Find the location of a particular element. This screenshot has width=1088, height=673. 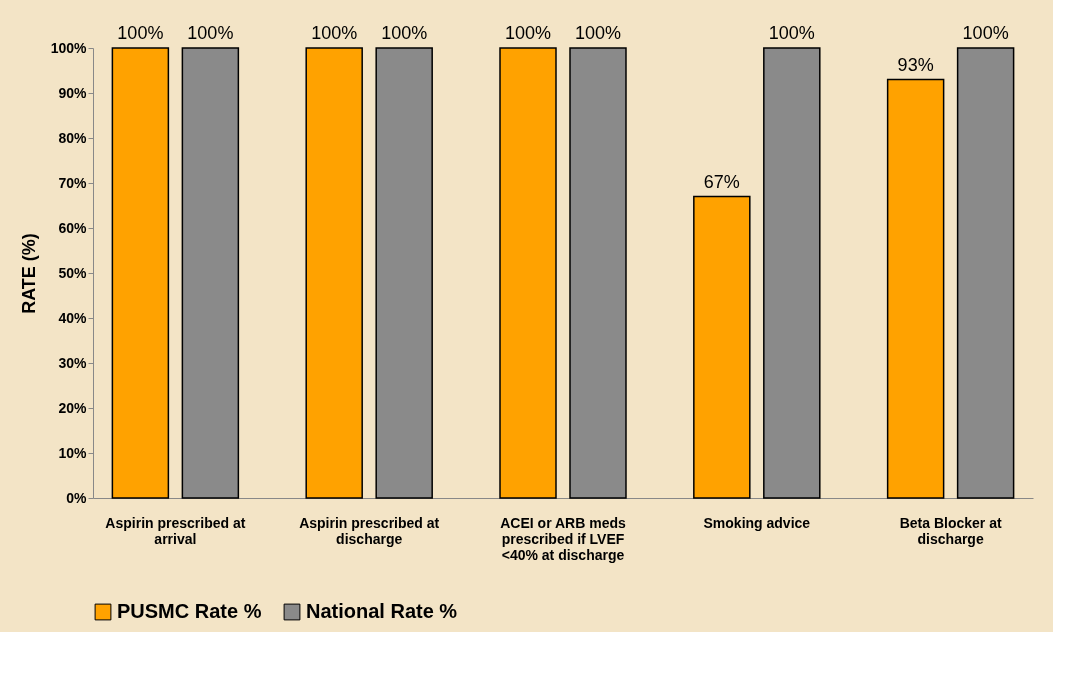

y-tick-label: 0% is located at coordinates (77, 497).